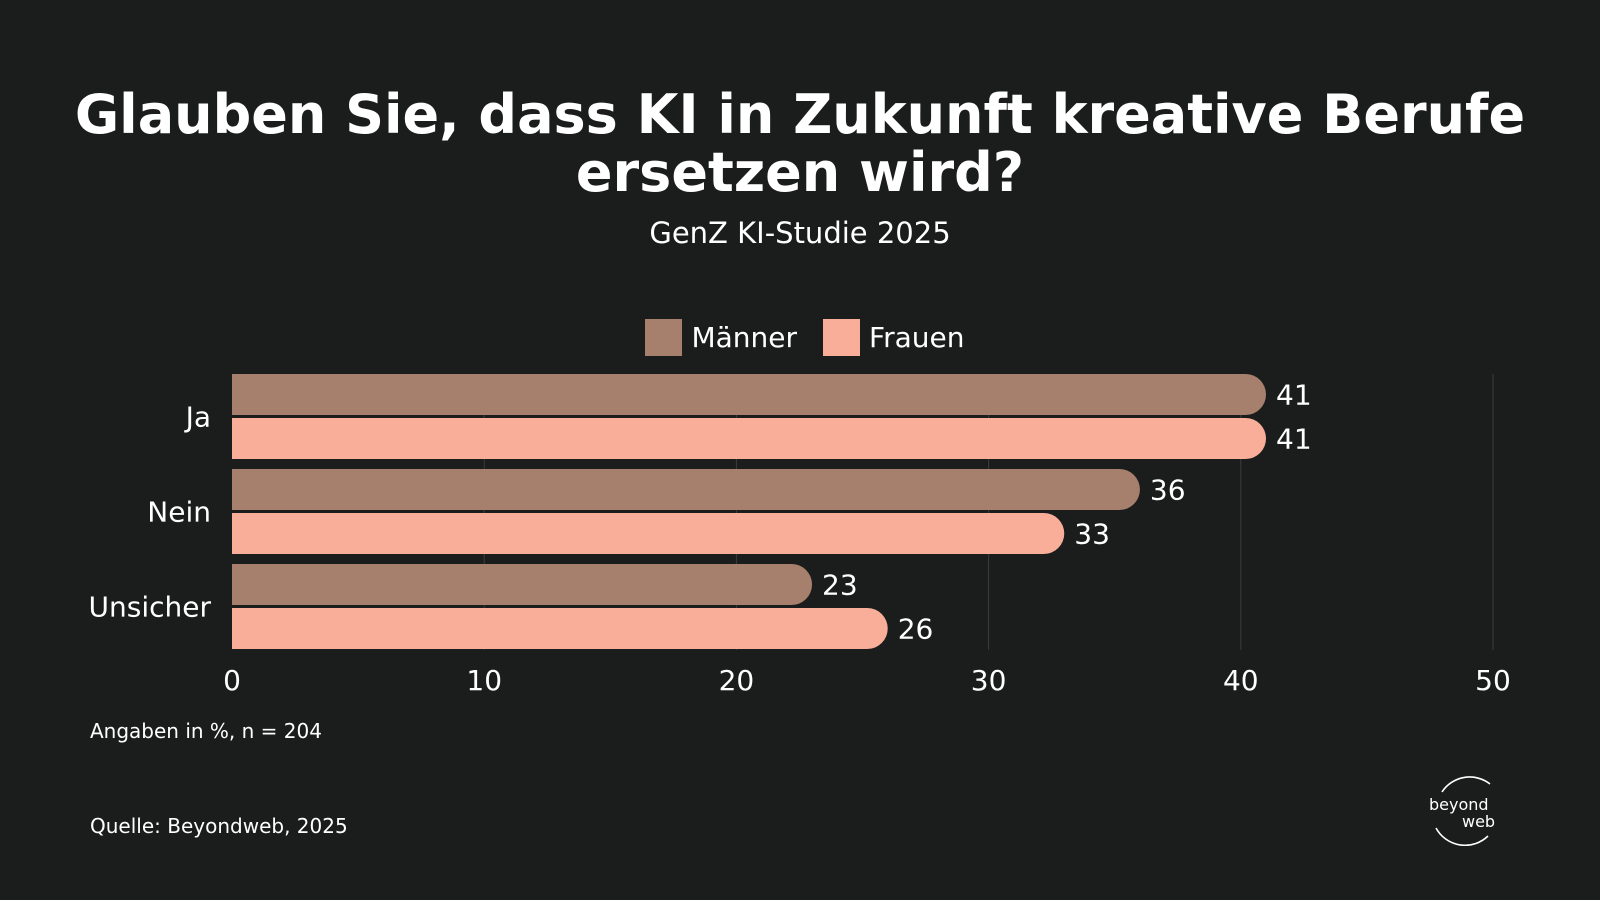  Describe the element at coordinates (150, 607) in the screenshot. I see `category-label-unsicher: Unsicher` at that location.